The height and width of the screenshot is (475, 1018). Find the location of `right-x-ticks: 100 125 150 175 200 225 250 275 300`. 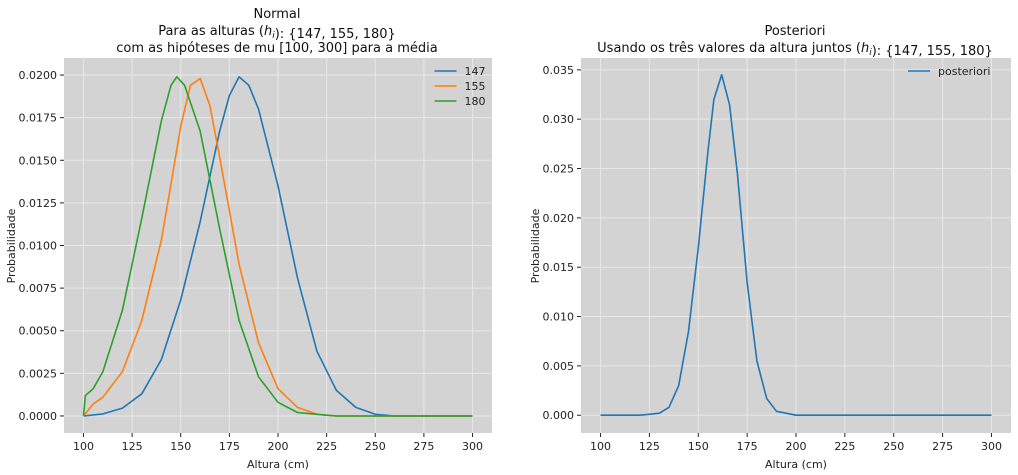

right-x-ticks: 100 125 150 175 200 225 250 275 300 is located at coordinates (796, 443).